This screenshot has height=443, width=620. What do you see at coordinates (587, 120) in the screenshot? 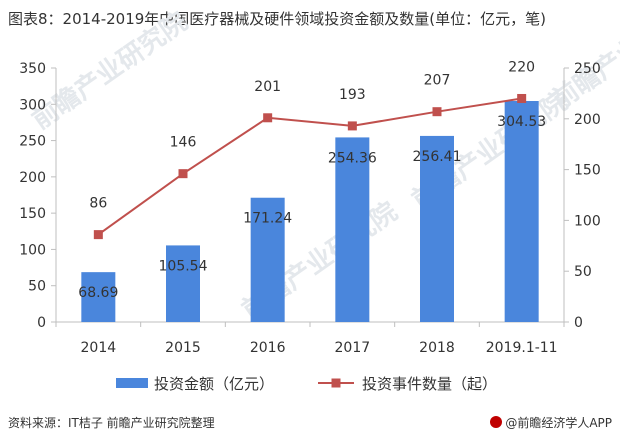
I see `y-right-tick-label-200: 200` at bounding box center [587, 120].